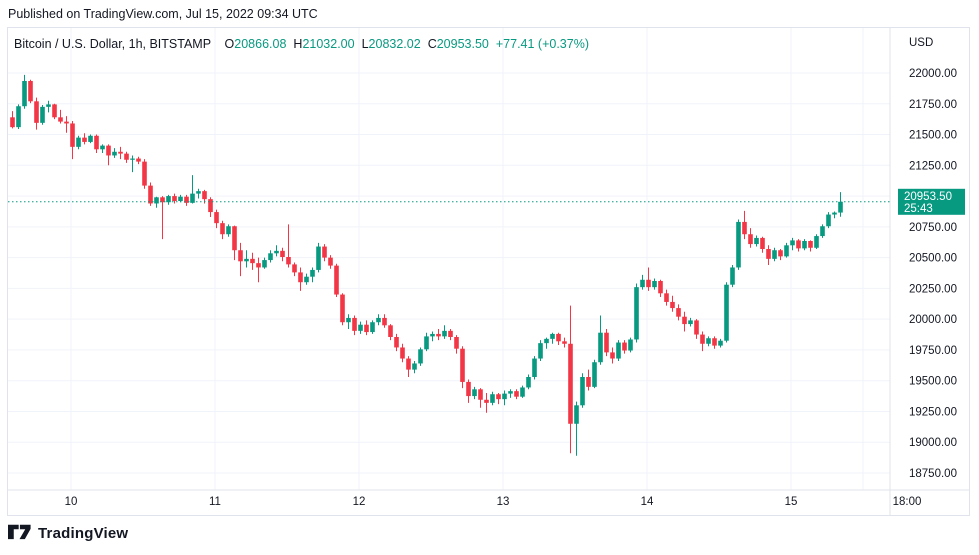 The width and height of the screenshot is (979, 555). What do you see at coordinates (432, 44) in the screenshot?
I see `close-label: C` at bounding box center [432, 44].